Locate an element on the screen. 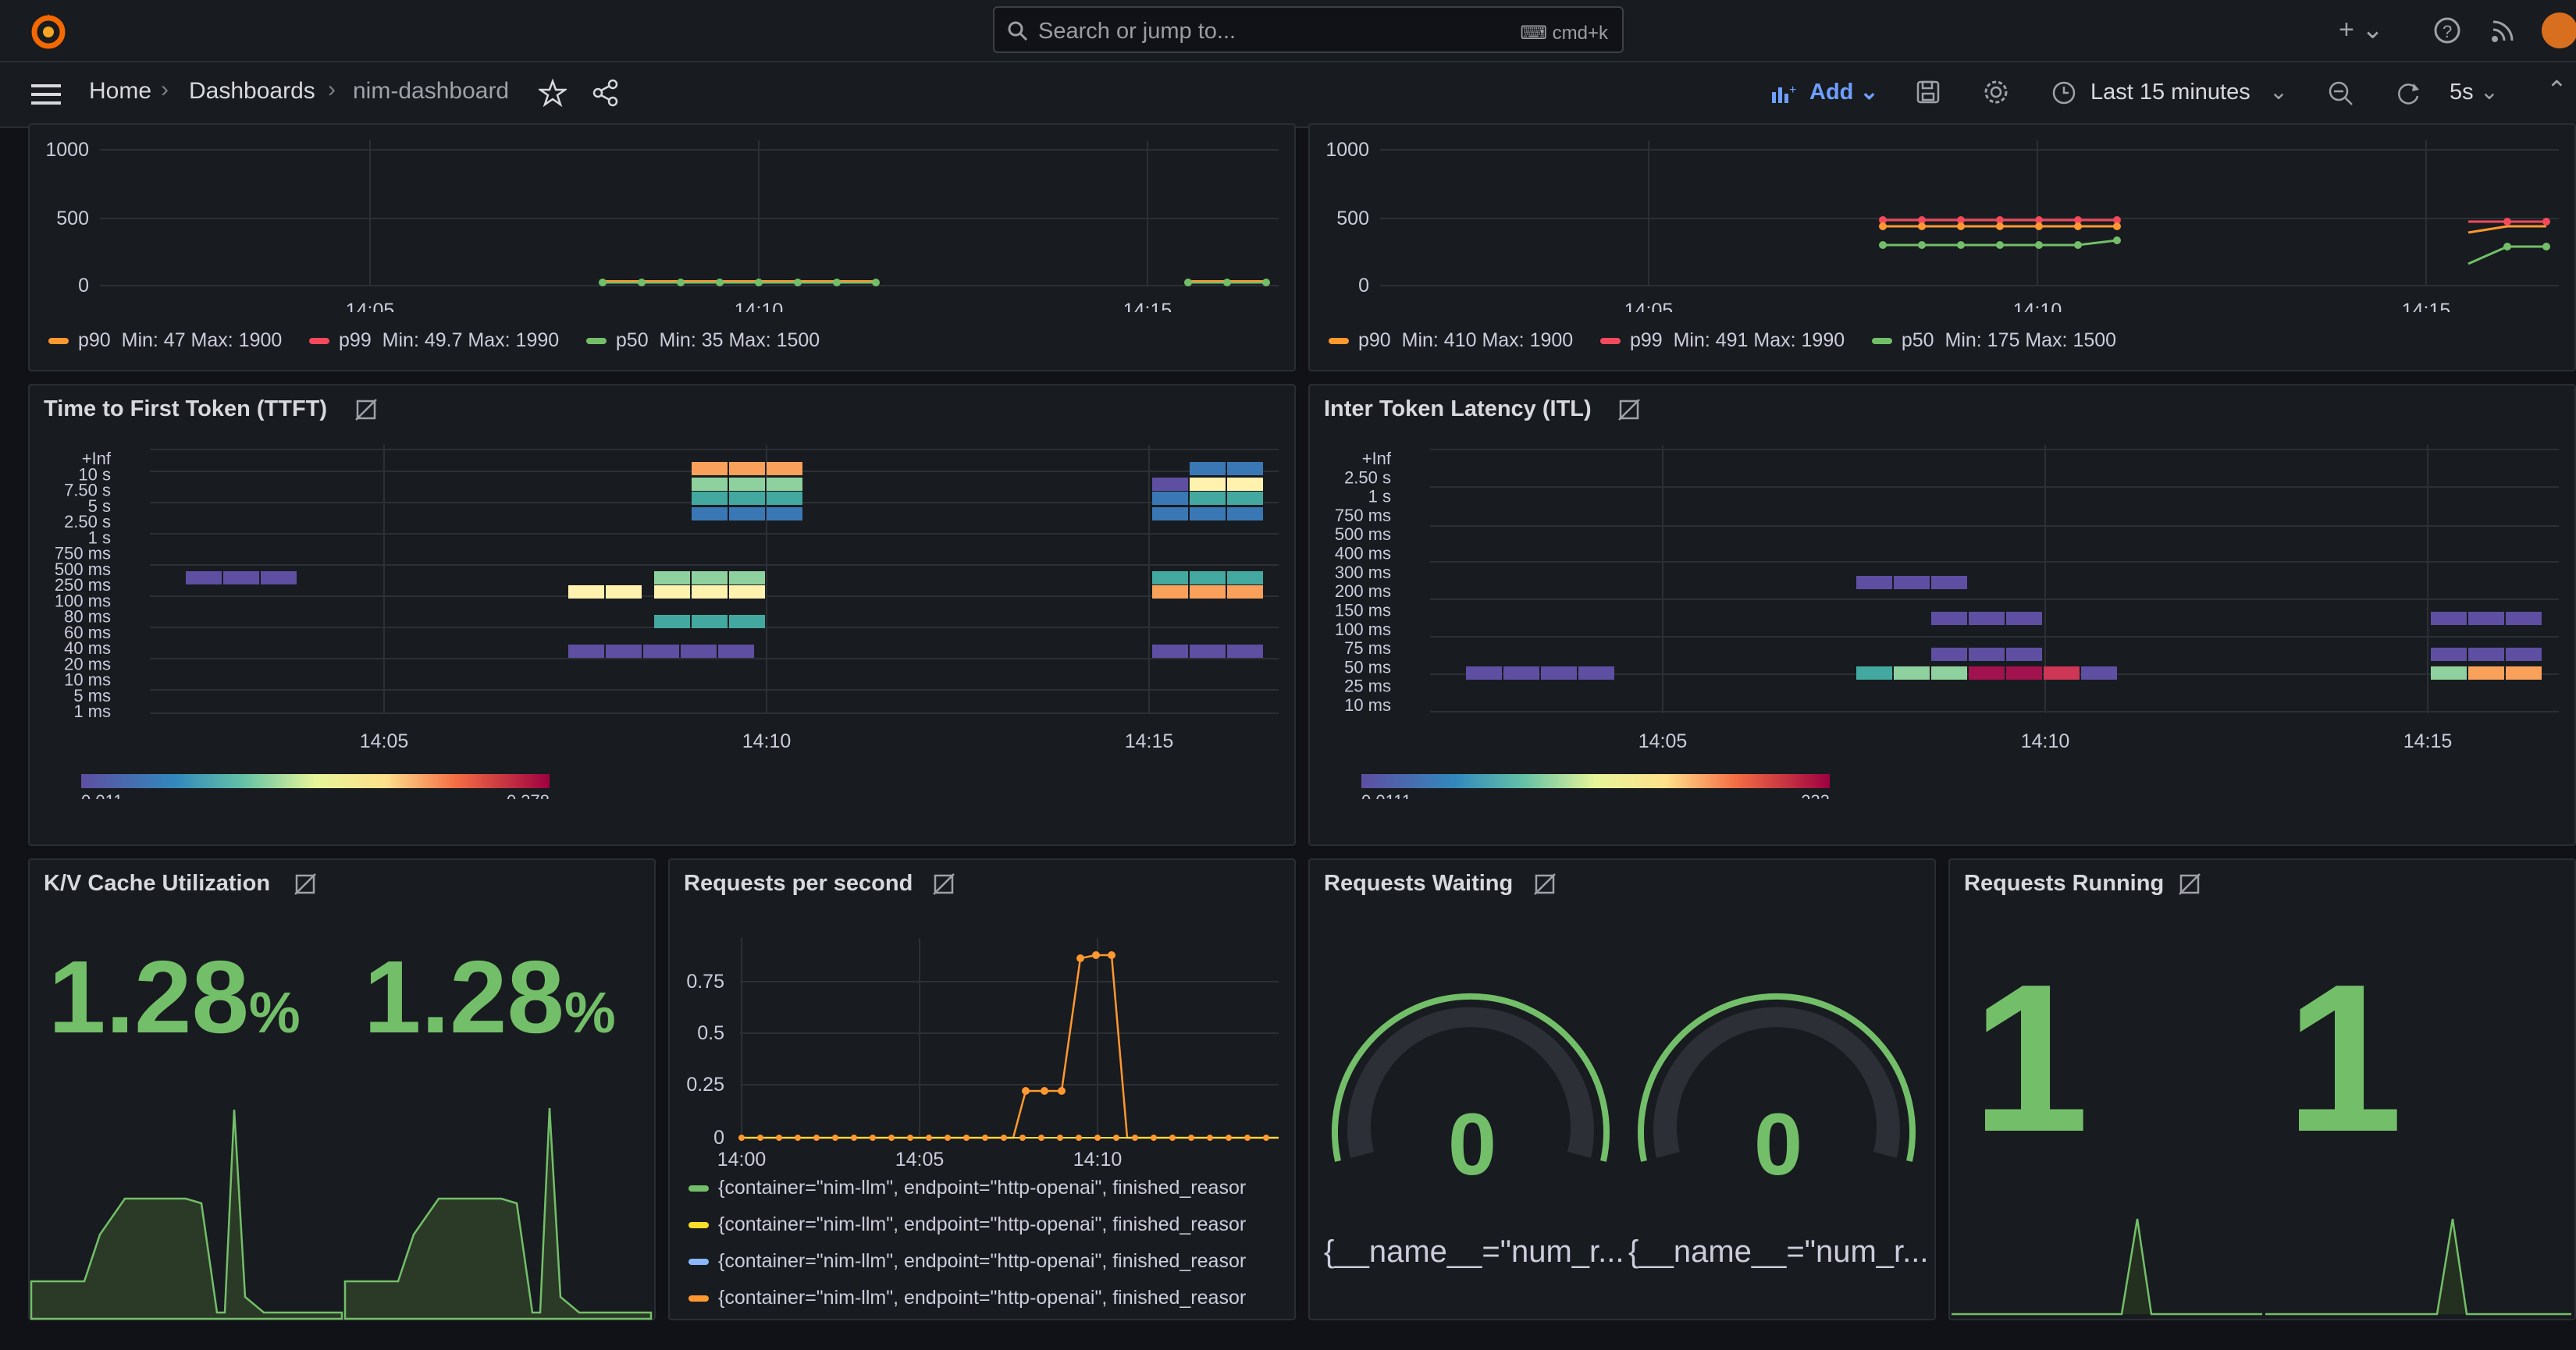 Image resolution: width=2576 pixels, height=1350 pixels. star-icon is located at coordinates (553, 93).